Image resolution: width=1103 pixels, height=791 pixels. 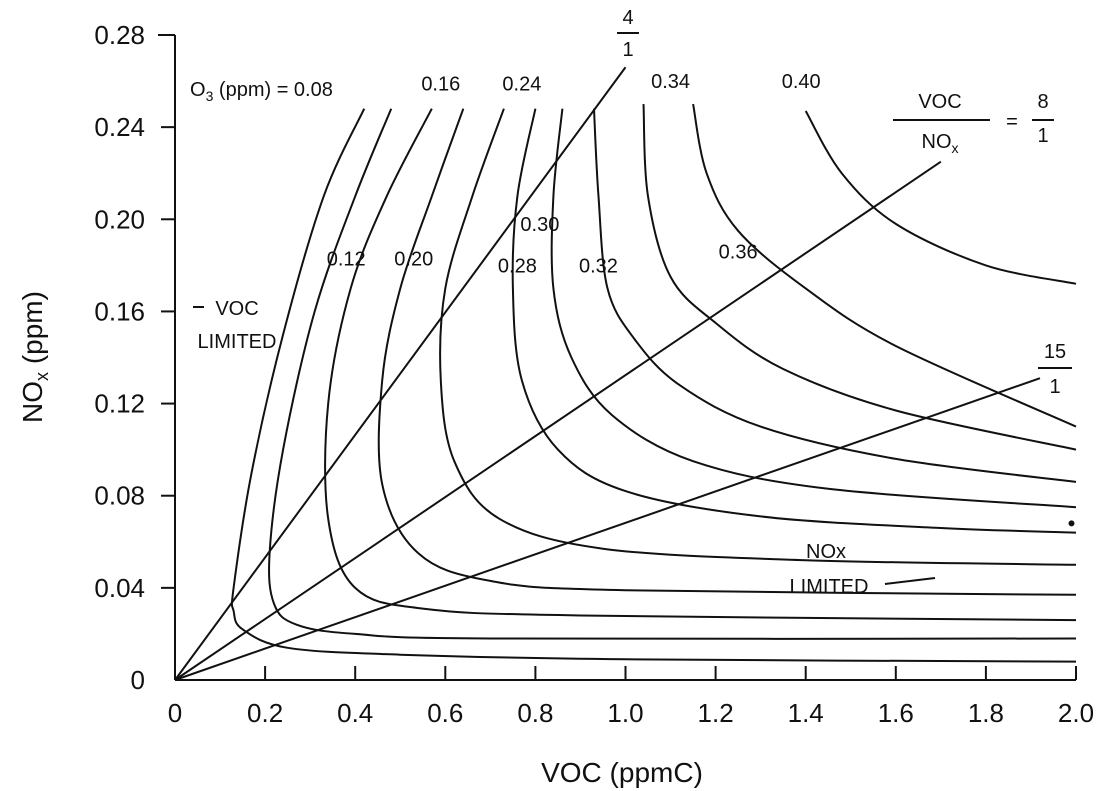 What do you see at coordinates (32, 331) in the screenshot?
I see `y-axis-title-tail: (ppm)` at bounding box center [32, 331].